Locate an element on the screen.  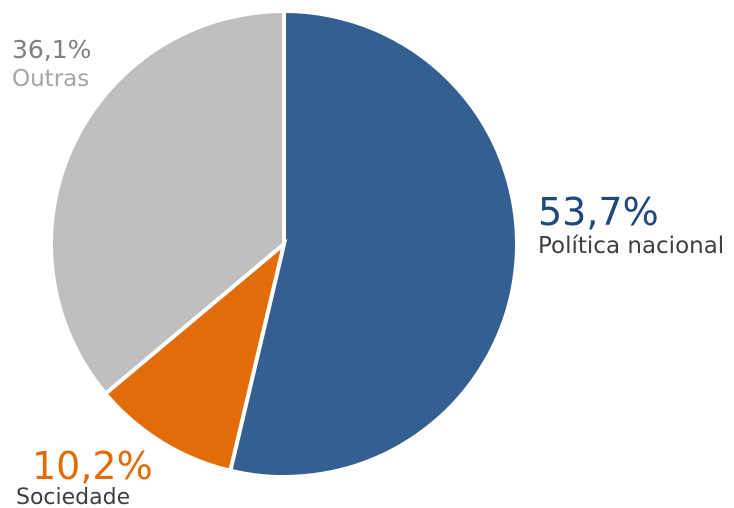
label-outras-name: Outras is located at coordinates (50, 79).